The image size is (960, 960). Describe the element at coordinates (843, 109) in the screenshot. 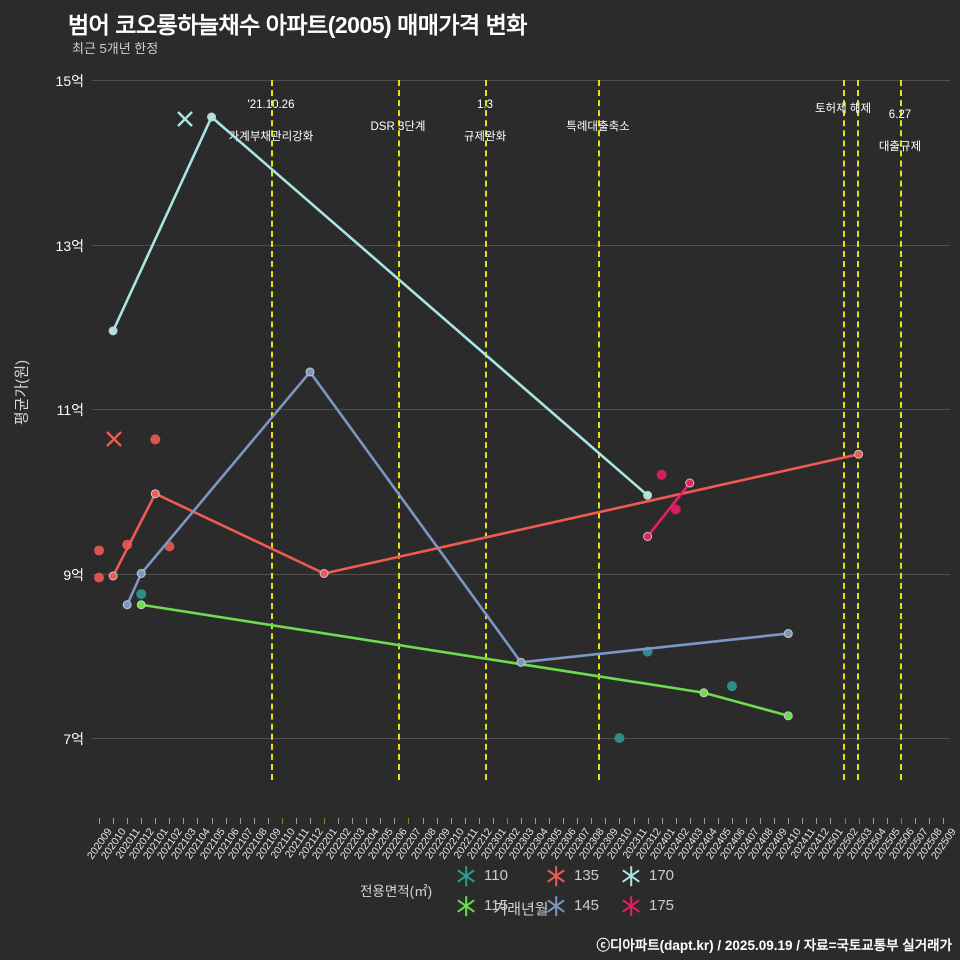

I see `event-label: 토허제 해제` at that location.